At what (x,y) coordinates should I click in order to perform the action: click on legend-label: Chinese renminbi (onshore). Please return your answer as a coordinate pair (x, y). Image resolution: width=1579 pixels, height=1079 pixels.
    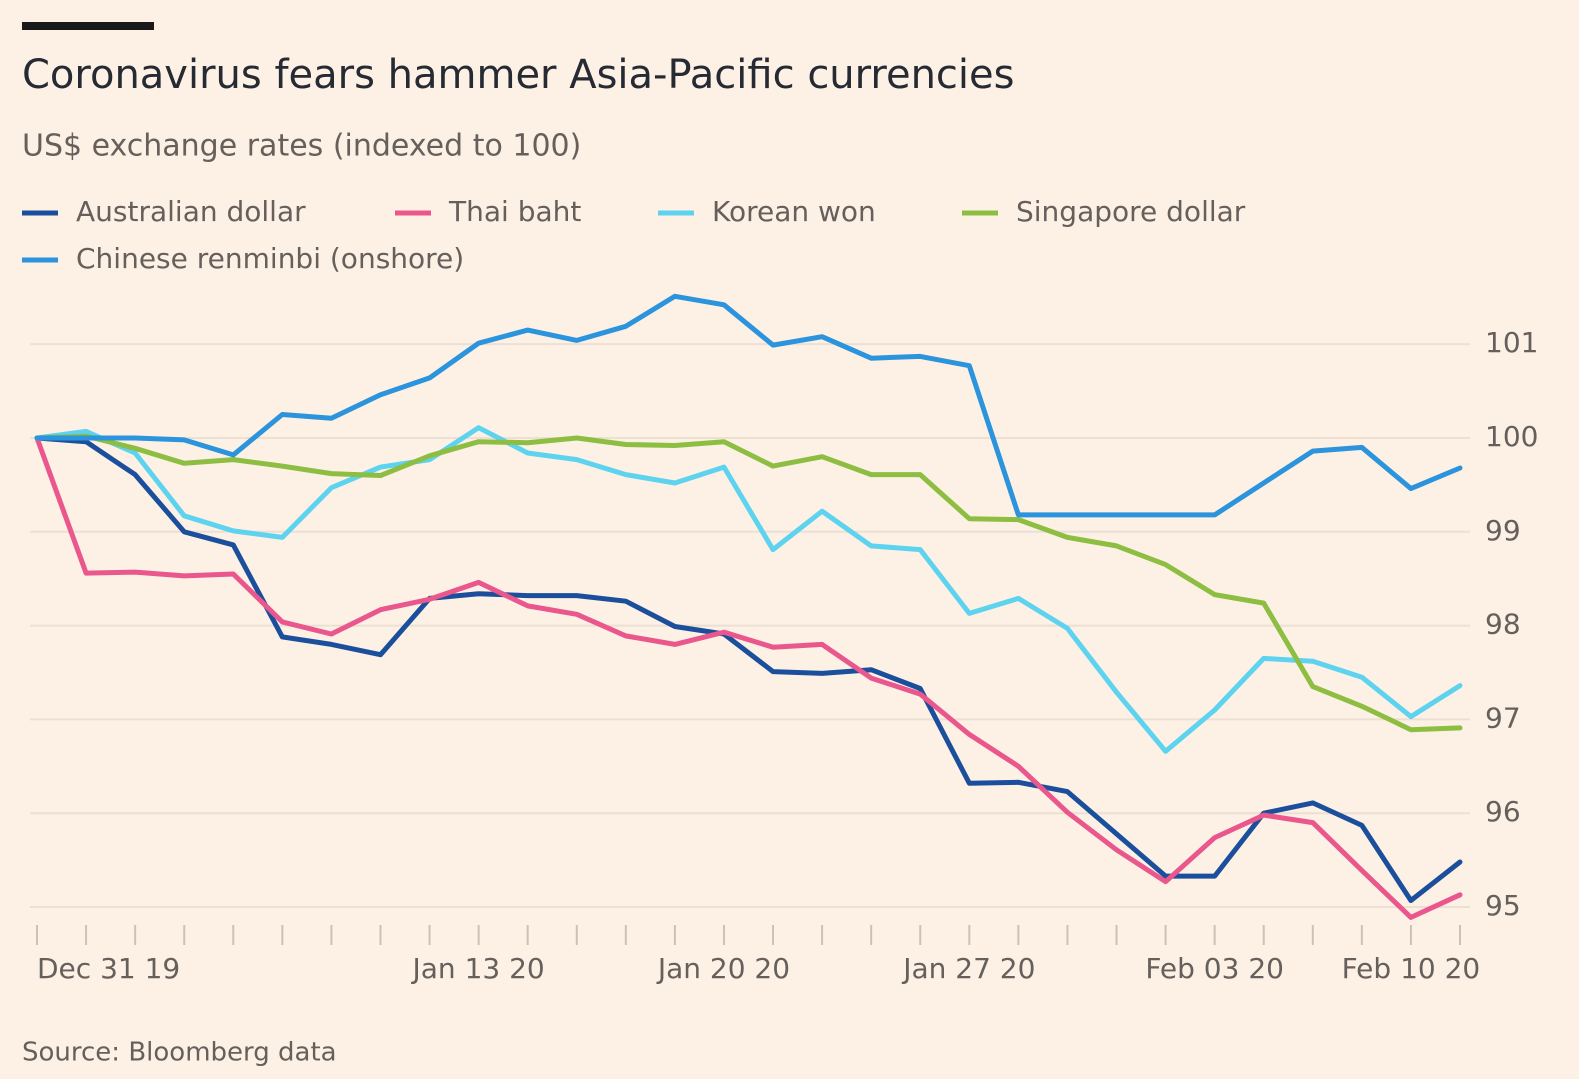
    Looking at the image, I should click on (270, 258).